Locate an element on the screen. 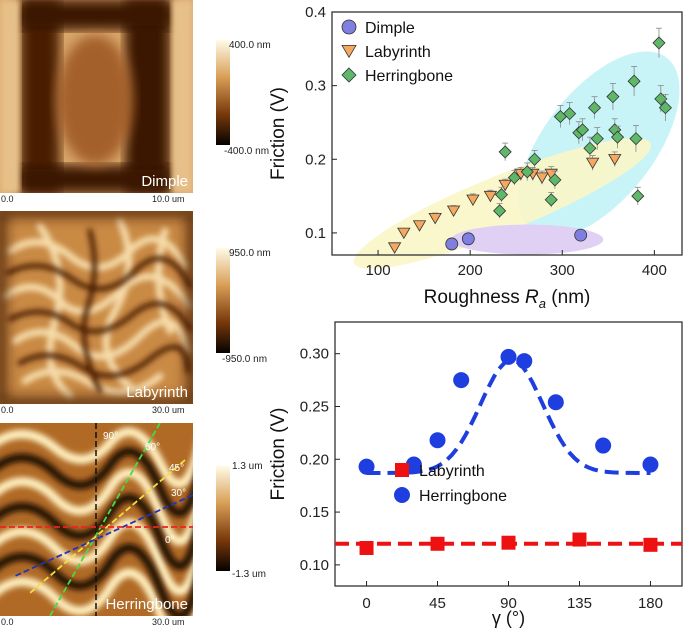  afm-label-dimple: Dimple is located at coordinates (164, 181).